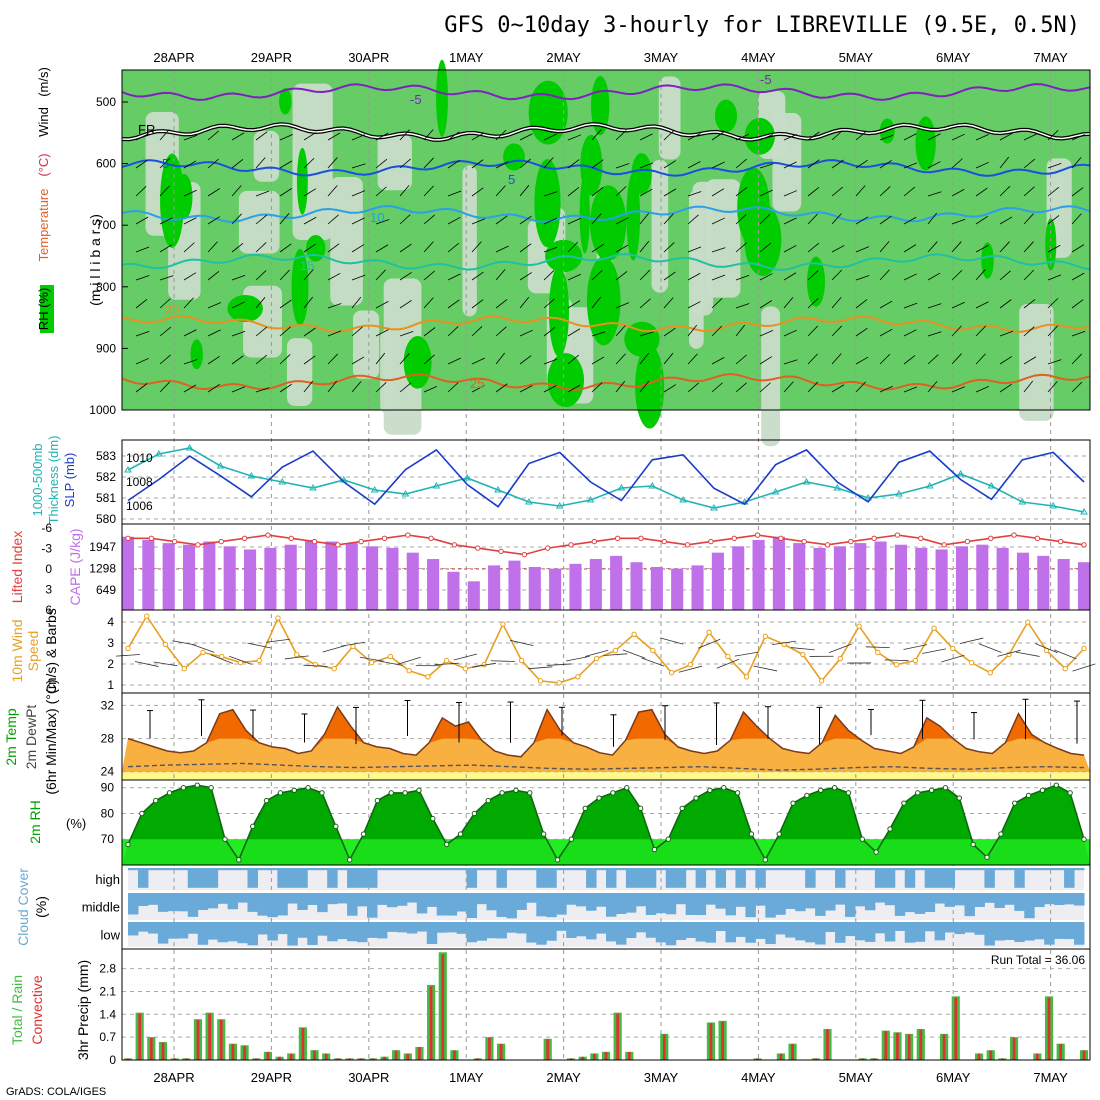 The height and width of the screenshot is (1100, 1100). I want to click on date-label-top: 5MAY, so click(856, 57).